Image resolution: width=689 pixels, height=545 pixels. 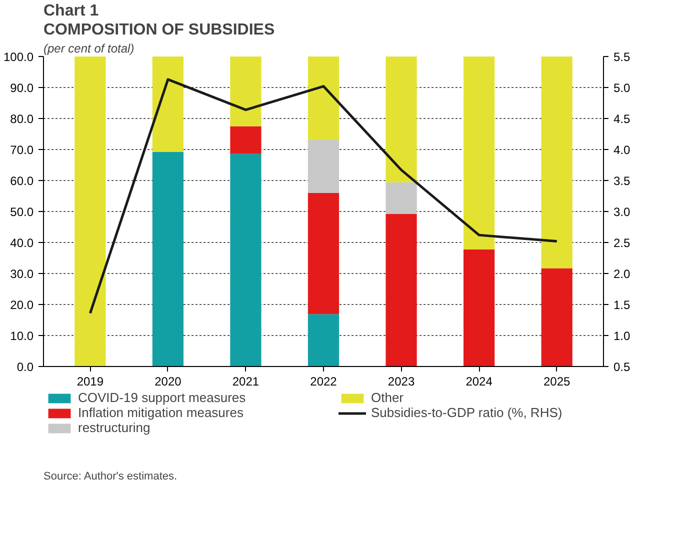 What do you see at coordinates (401, 381) in the screenshot?
I see `x-tick-label: 2023` at bounding box center [401, 381].